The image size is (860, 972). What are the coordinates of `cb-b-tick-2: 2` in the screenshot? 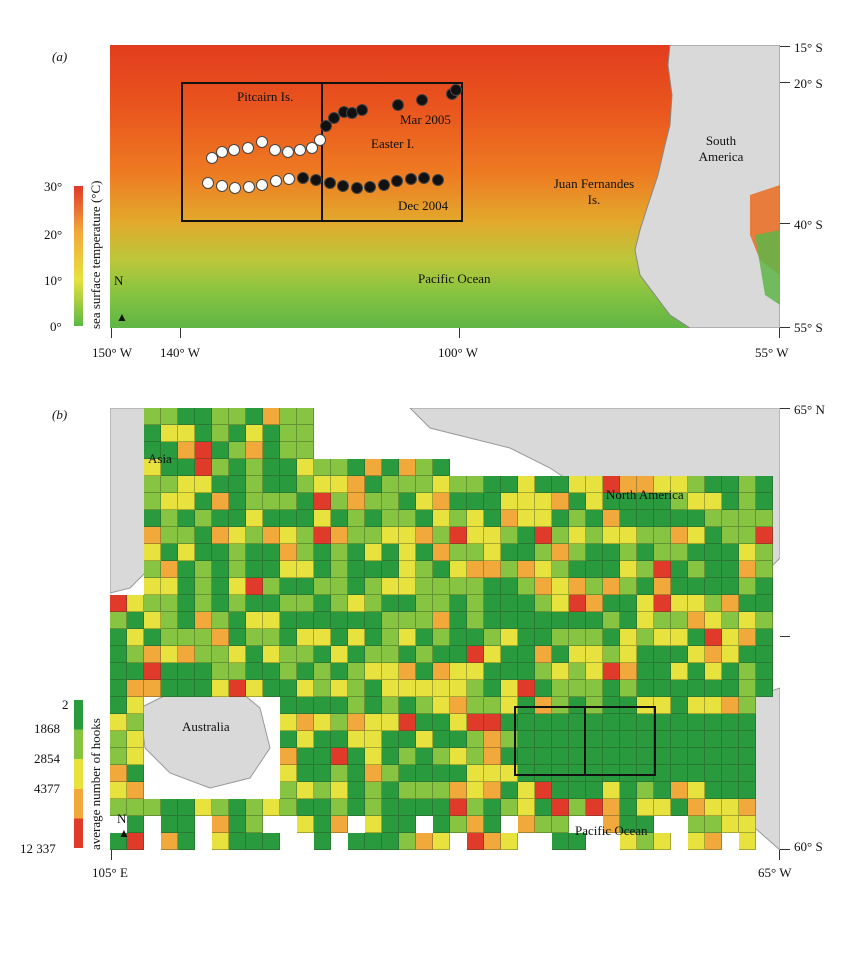 It's located at (65, 704).